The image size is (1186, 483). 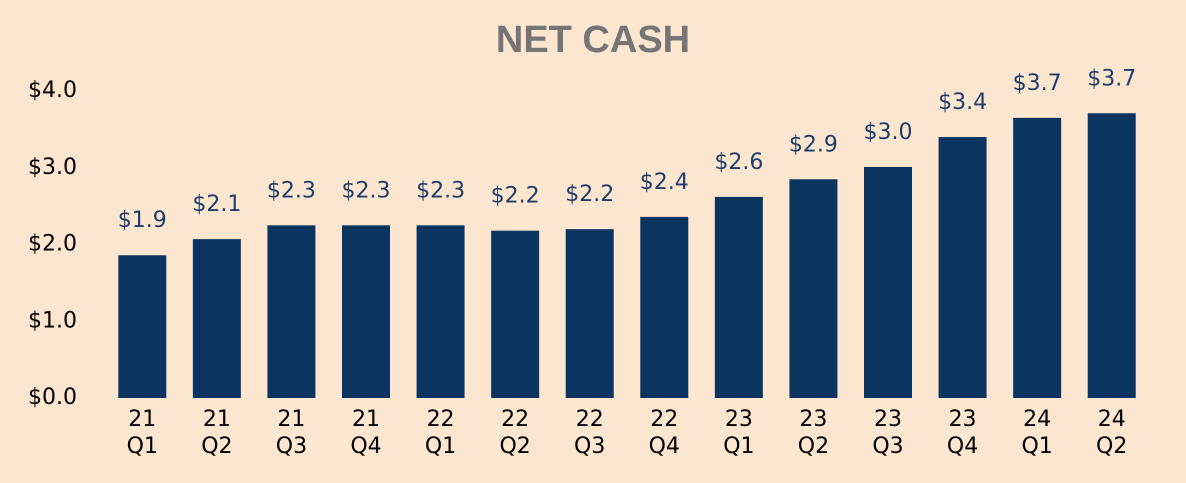 What do you see at coordinates (593, 40) in the screenshot?
I see `chart-title: NET CASH` at bounding box center [593, 40].